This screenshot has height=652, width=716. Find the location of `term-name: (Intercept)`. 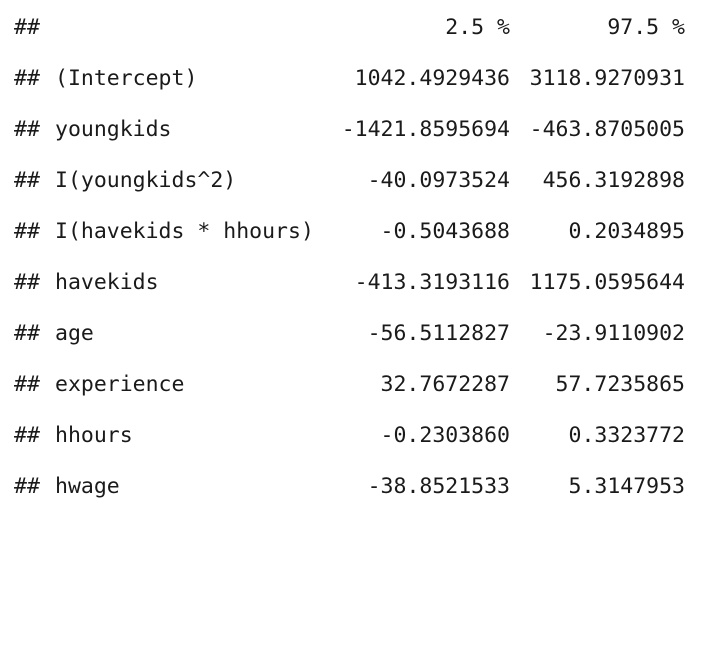

term-name: (Intercept) is located at coordinates (126, 78).